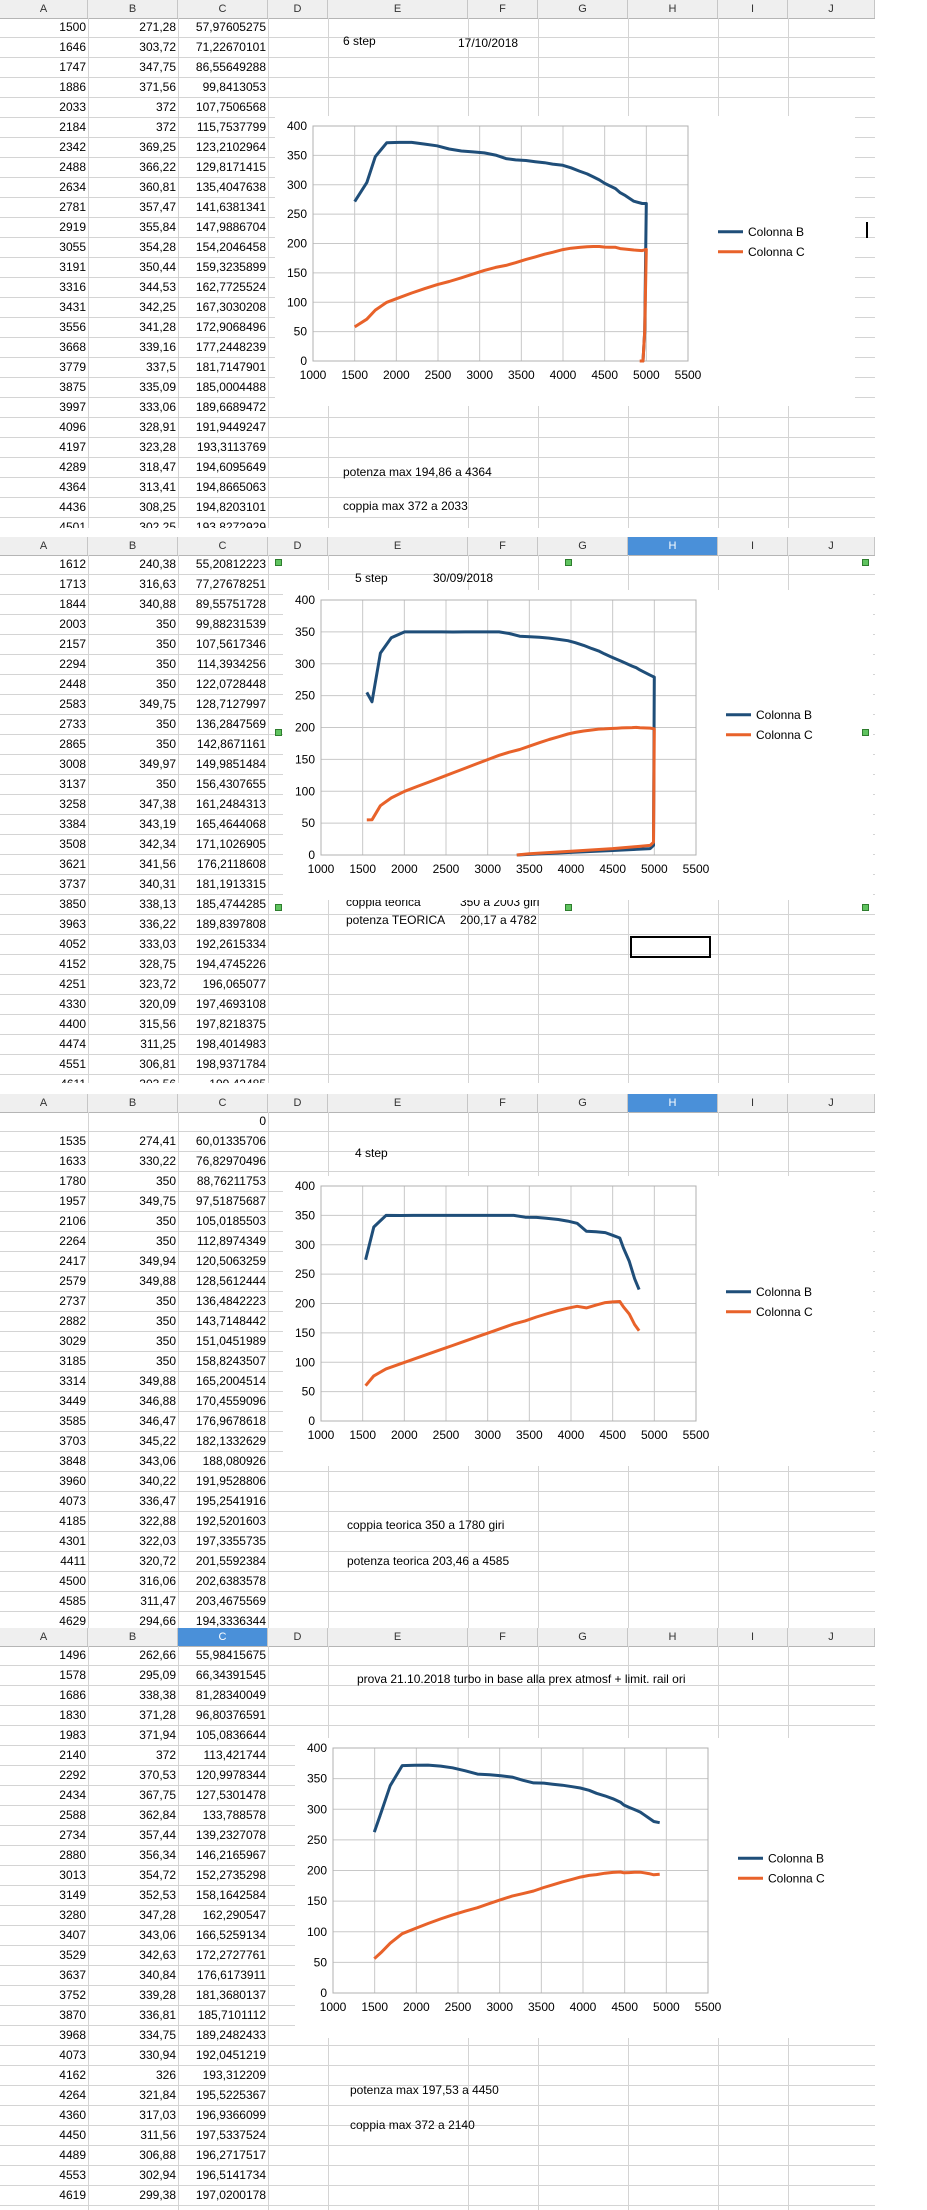 This screenshot has width=927, height=2210. Describe the element at coordinates (157, 2035) in the screenshot. I see `cell-b: 334,75` at that location.